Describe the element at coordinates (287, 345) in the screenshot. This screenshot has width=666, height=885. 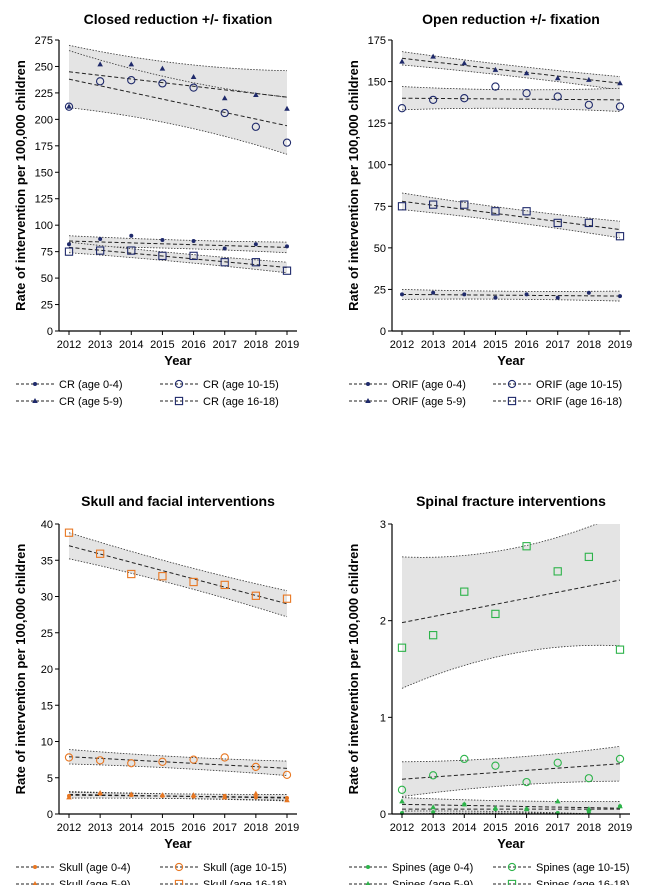
I see `x-tick-label: 2019` at that location.